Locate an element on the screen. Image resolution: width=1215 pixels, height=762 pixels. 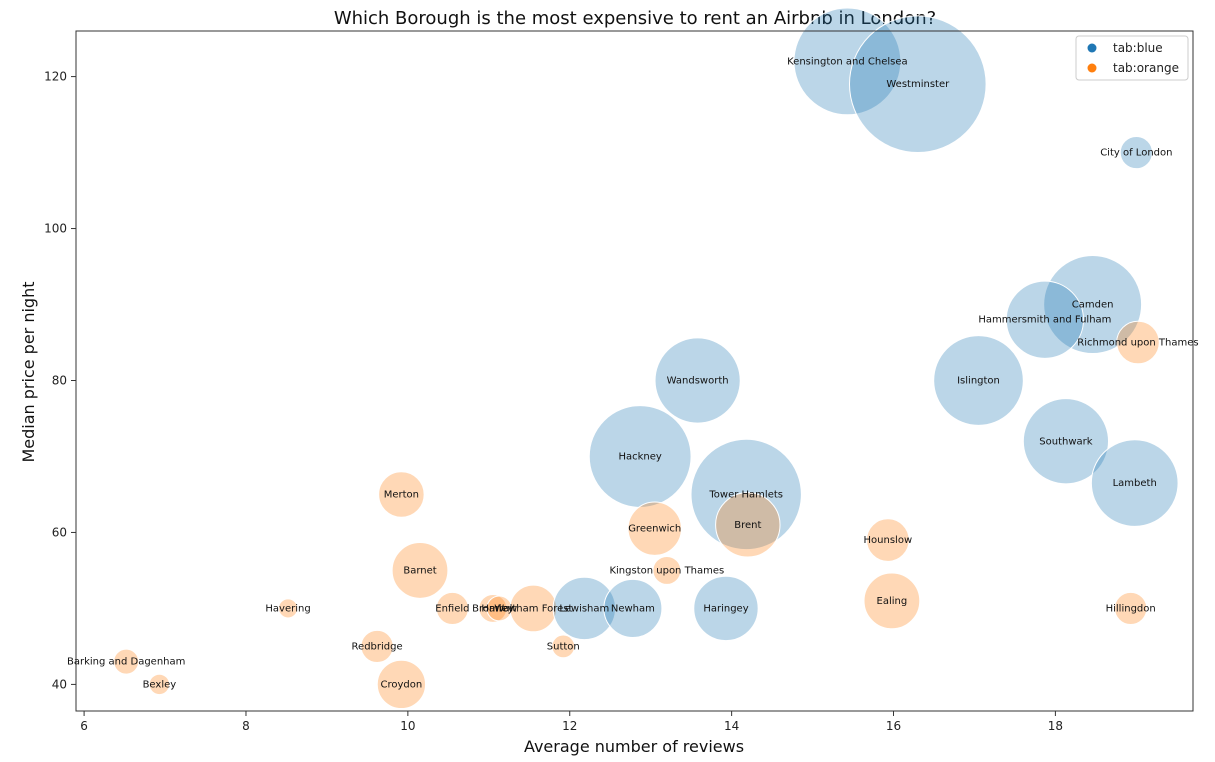
bubble-label-greenwich: Greenwich is located at coordinates (654, 529).